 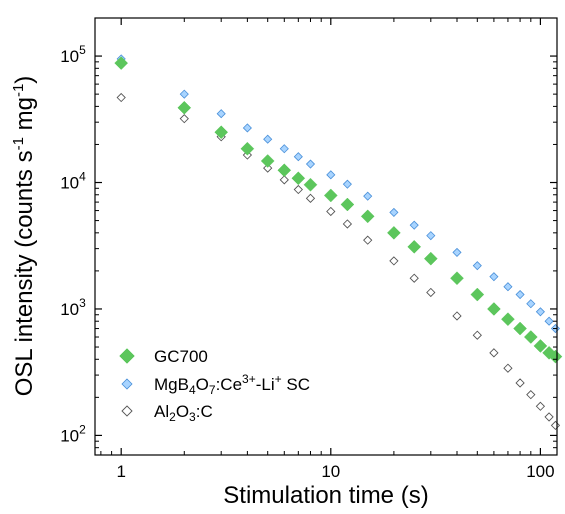 What do you see at coordinates (24, 117) in the screenshot?
I see `y-axis-title-mid: mg` at bounding box center [24, 117].